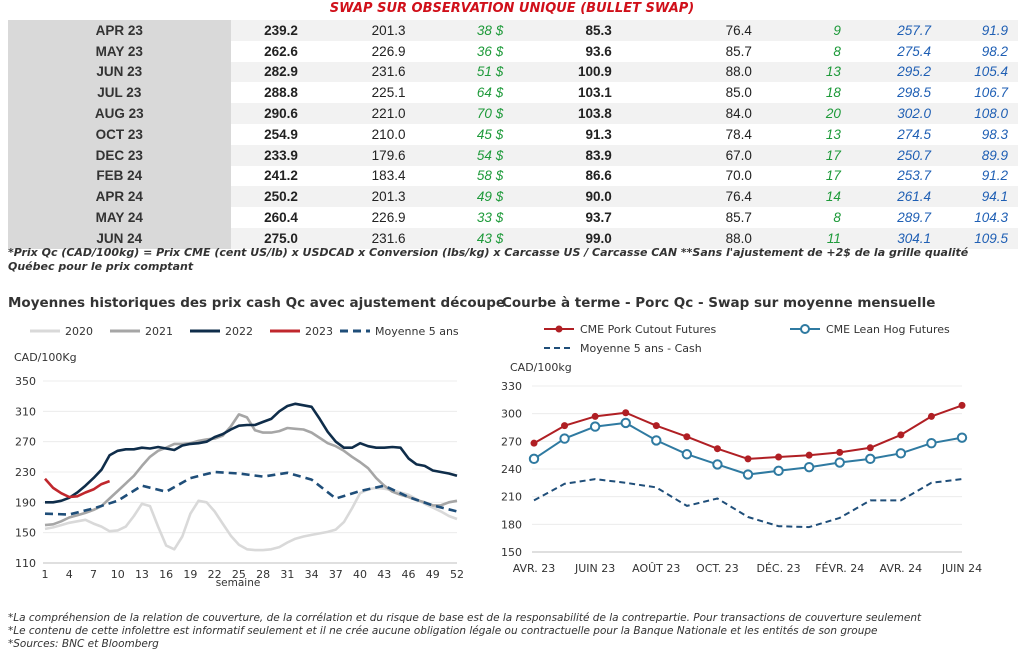 The height and width of the screenshot is (668, 1024). What do you see at coordinates (457, 574) in the screenshot?
I see `x-tick-label: 52` at bounding box center [457, 574].